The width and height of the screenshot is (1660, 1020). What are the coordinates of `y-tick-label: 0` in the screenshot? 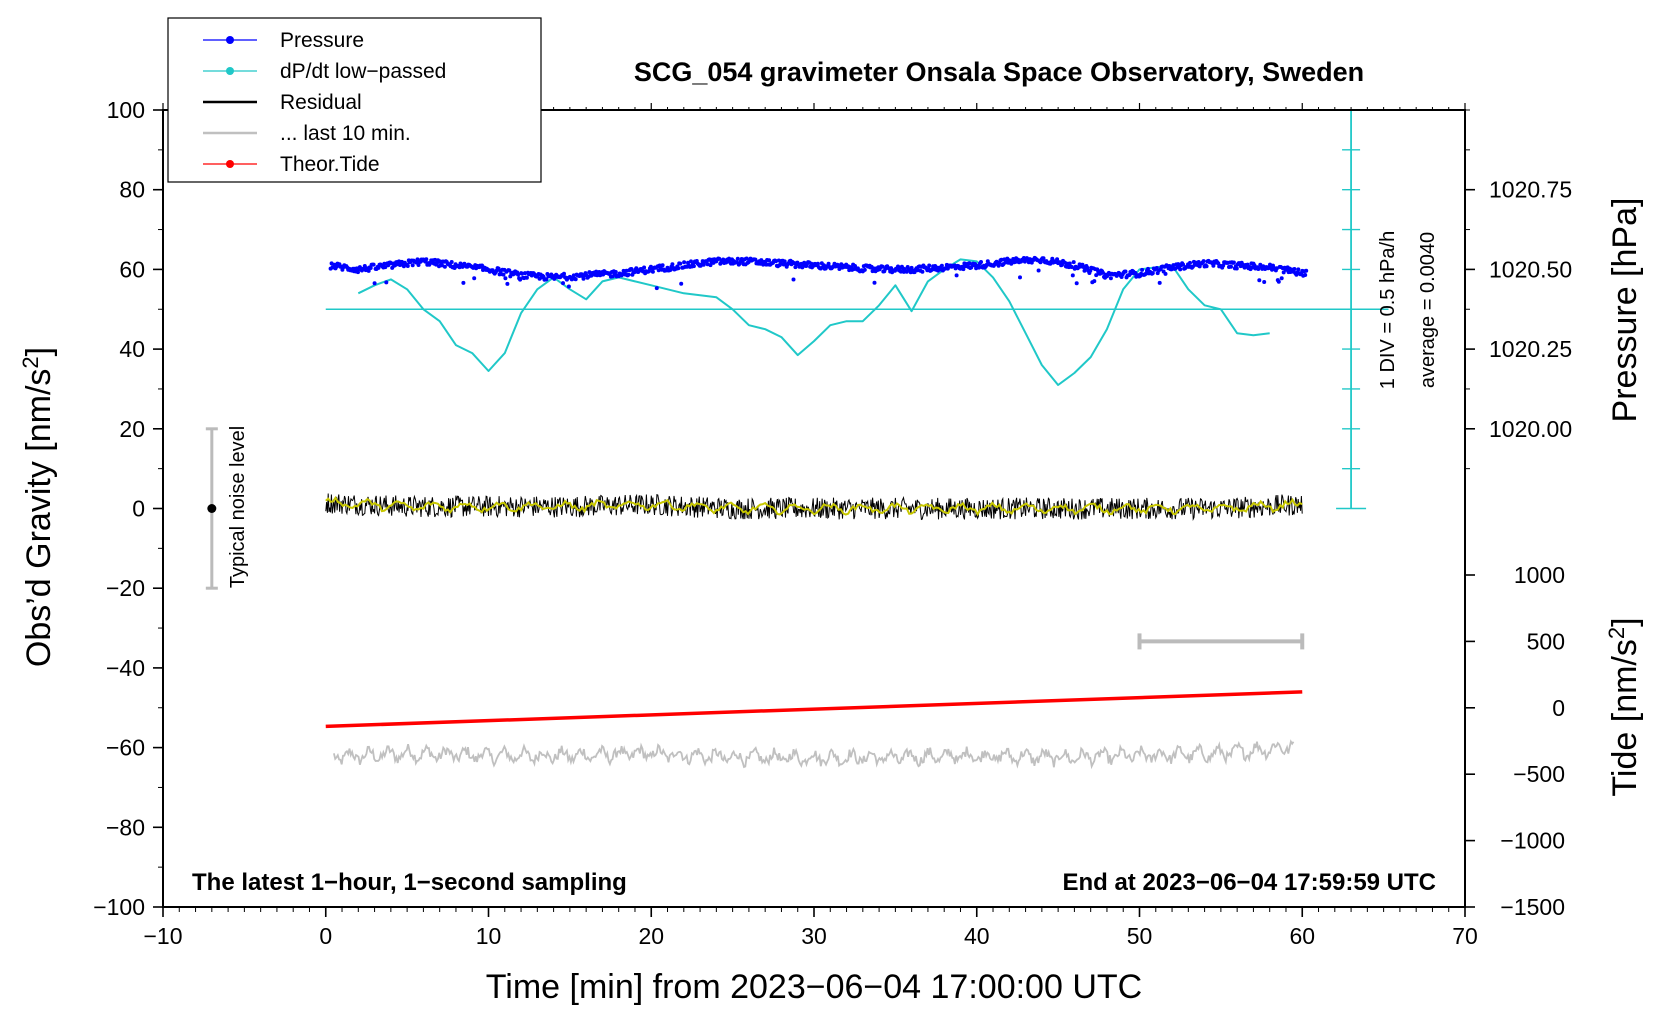 It's located at (138, 509).